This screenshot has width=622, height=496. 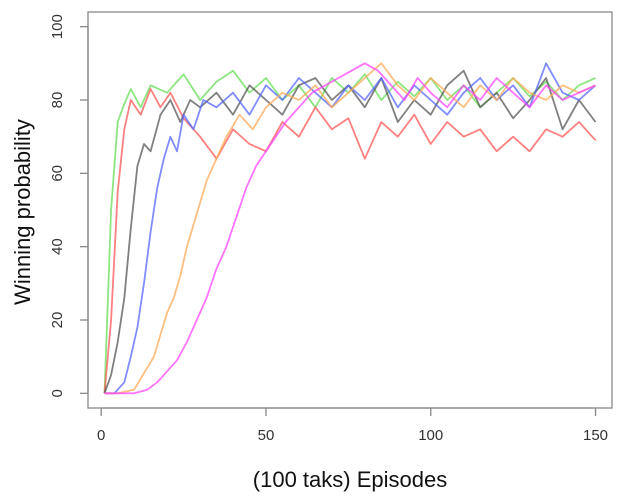 What do you see at coordinates (430, 435) in the screenshot?
I see `x-tick-label: 100` at bounding box center [430, 435].